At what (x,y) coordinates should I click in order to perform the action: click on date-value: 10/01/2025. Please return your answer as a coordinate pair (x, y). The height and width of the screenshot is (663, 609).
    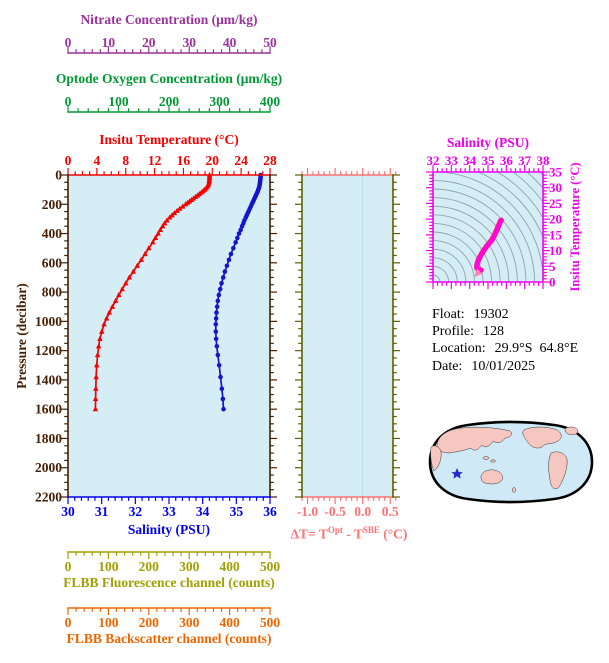
    Looking at the image, I should click on (503, 366).